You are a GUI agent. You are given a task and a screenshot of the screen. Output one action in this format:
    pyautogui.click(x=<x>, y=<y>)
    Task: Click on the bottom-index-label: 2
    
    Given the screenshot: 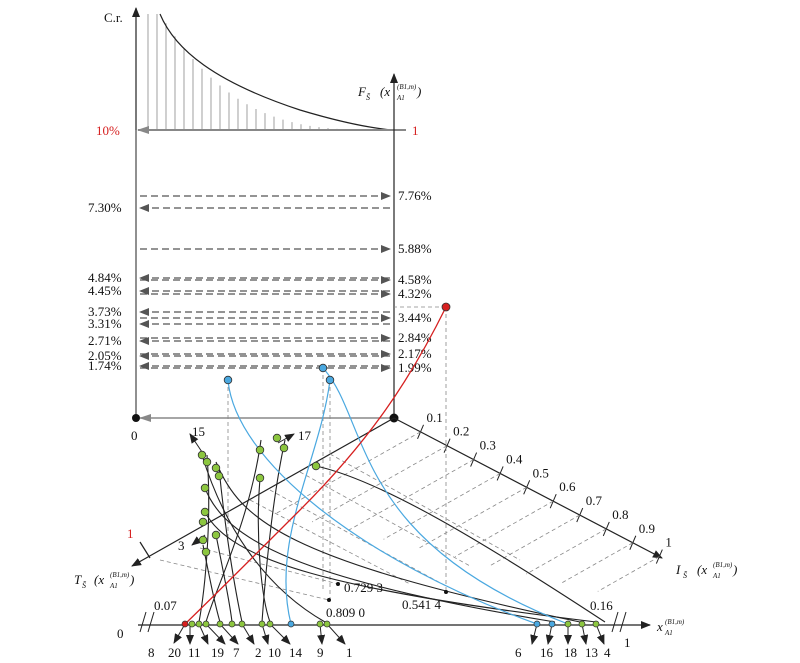 What is the action you would take?
    pyautogui.click(x=258, y=652)
    